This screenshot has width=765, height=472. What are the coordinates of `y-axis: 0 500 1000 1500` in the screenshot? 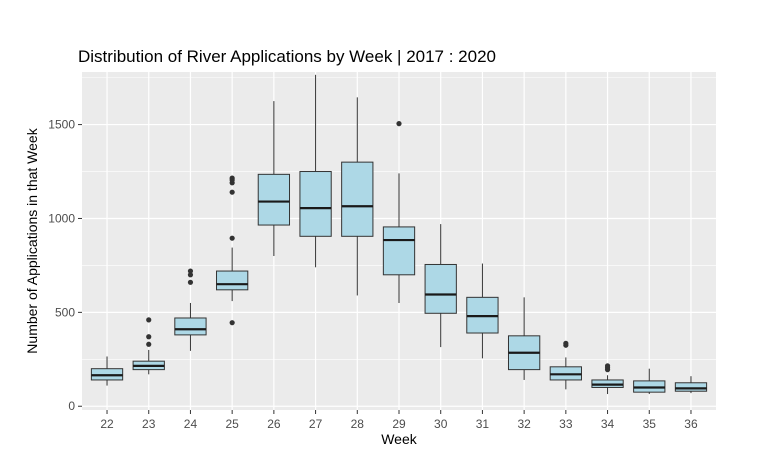 It's located at (65, 265).